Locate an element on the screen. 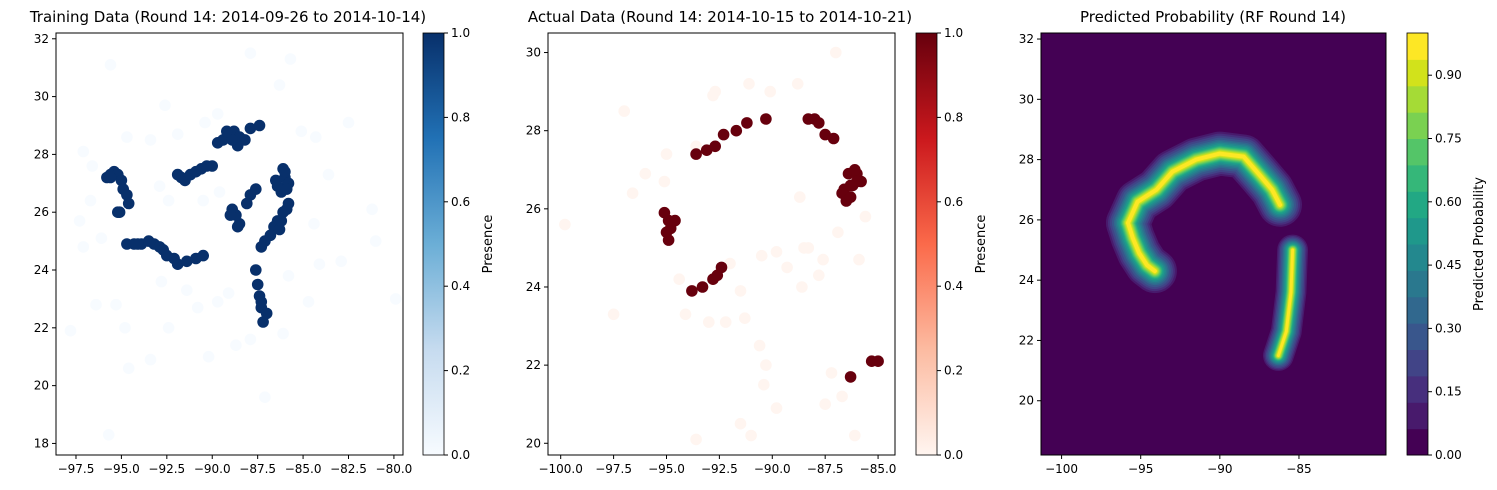 Image resolution: width=1497 pixels, height=490 pixels. x-tick-label: −80.0 is located at coordinates (394, 469).